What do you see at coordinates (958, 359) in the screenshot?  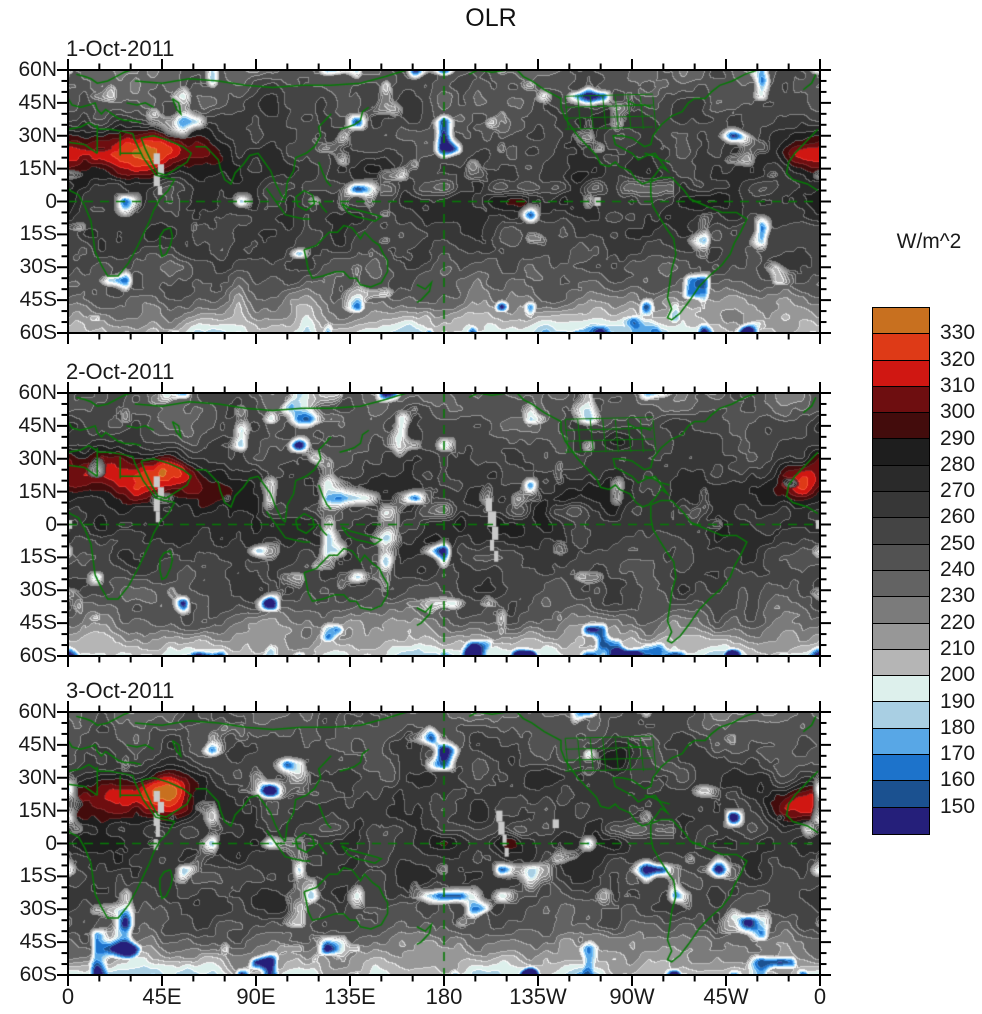 I see `colorbar-tick-label: 320` at bounding box center [958, 359].